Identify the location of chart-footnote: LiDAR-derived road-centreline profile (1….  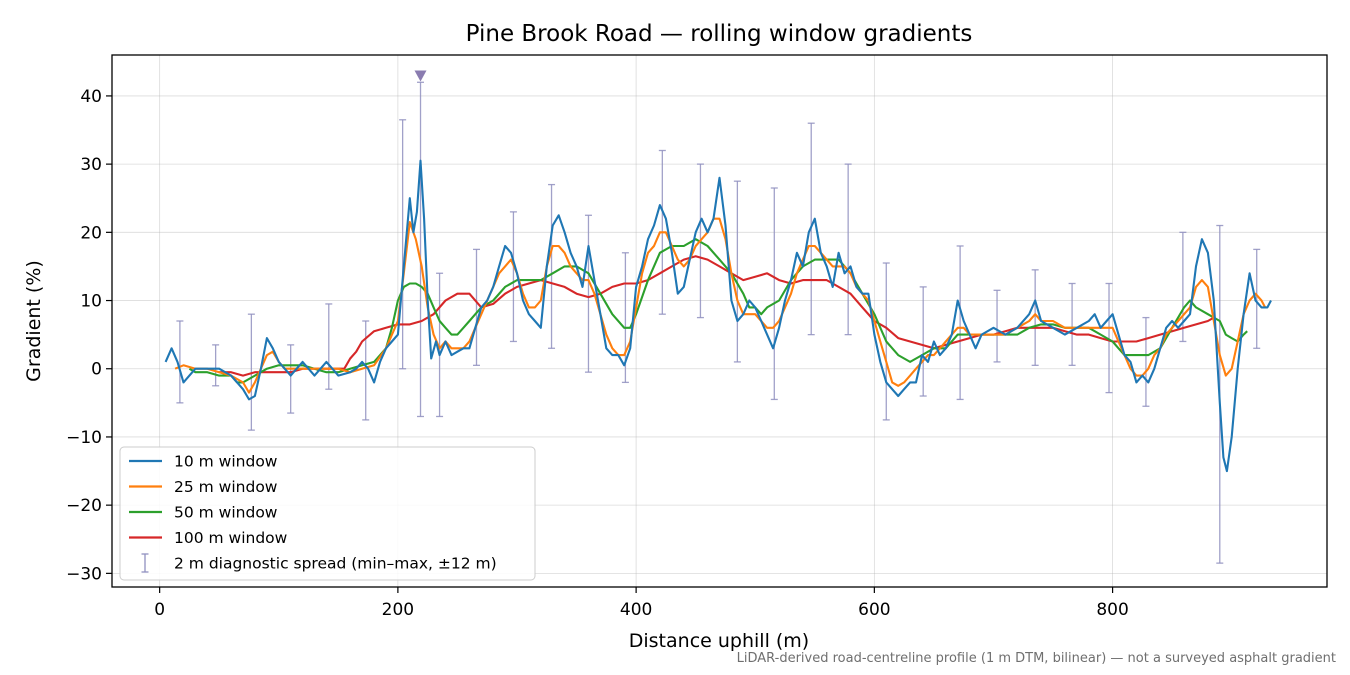
(1036, 658).